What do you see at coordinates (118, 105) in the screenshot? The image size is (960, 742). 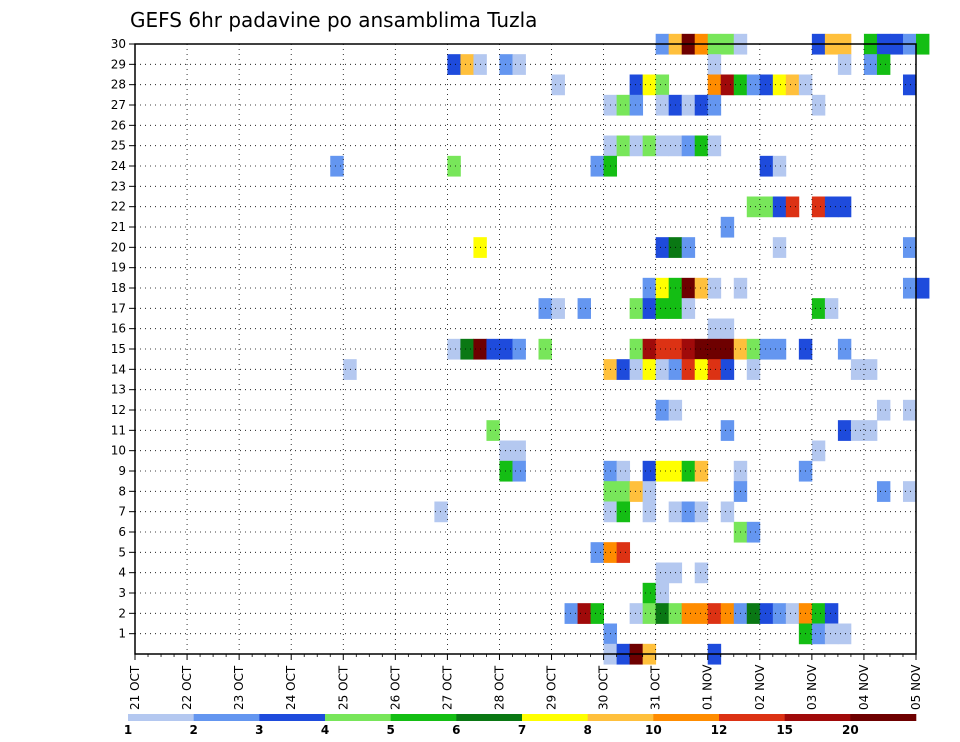 I see `y-tick-label: 27` at bounding box center [118, 105].